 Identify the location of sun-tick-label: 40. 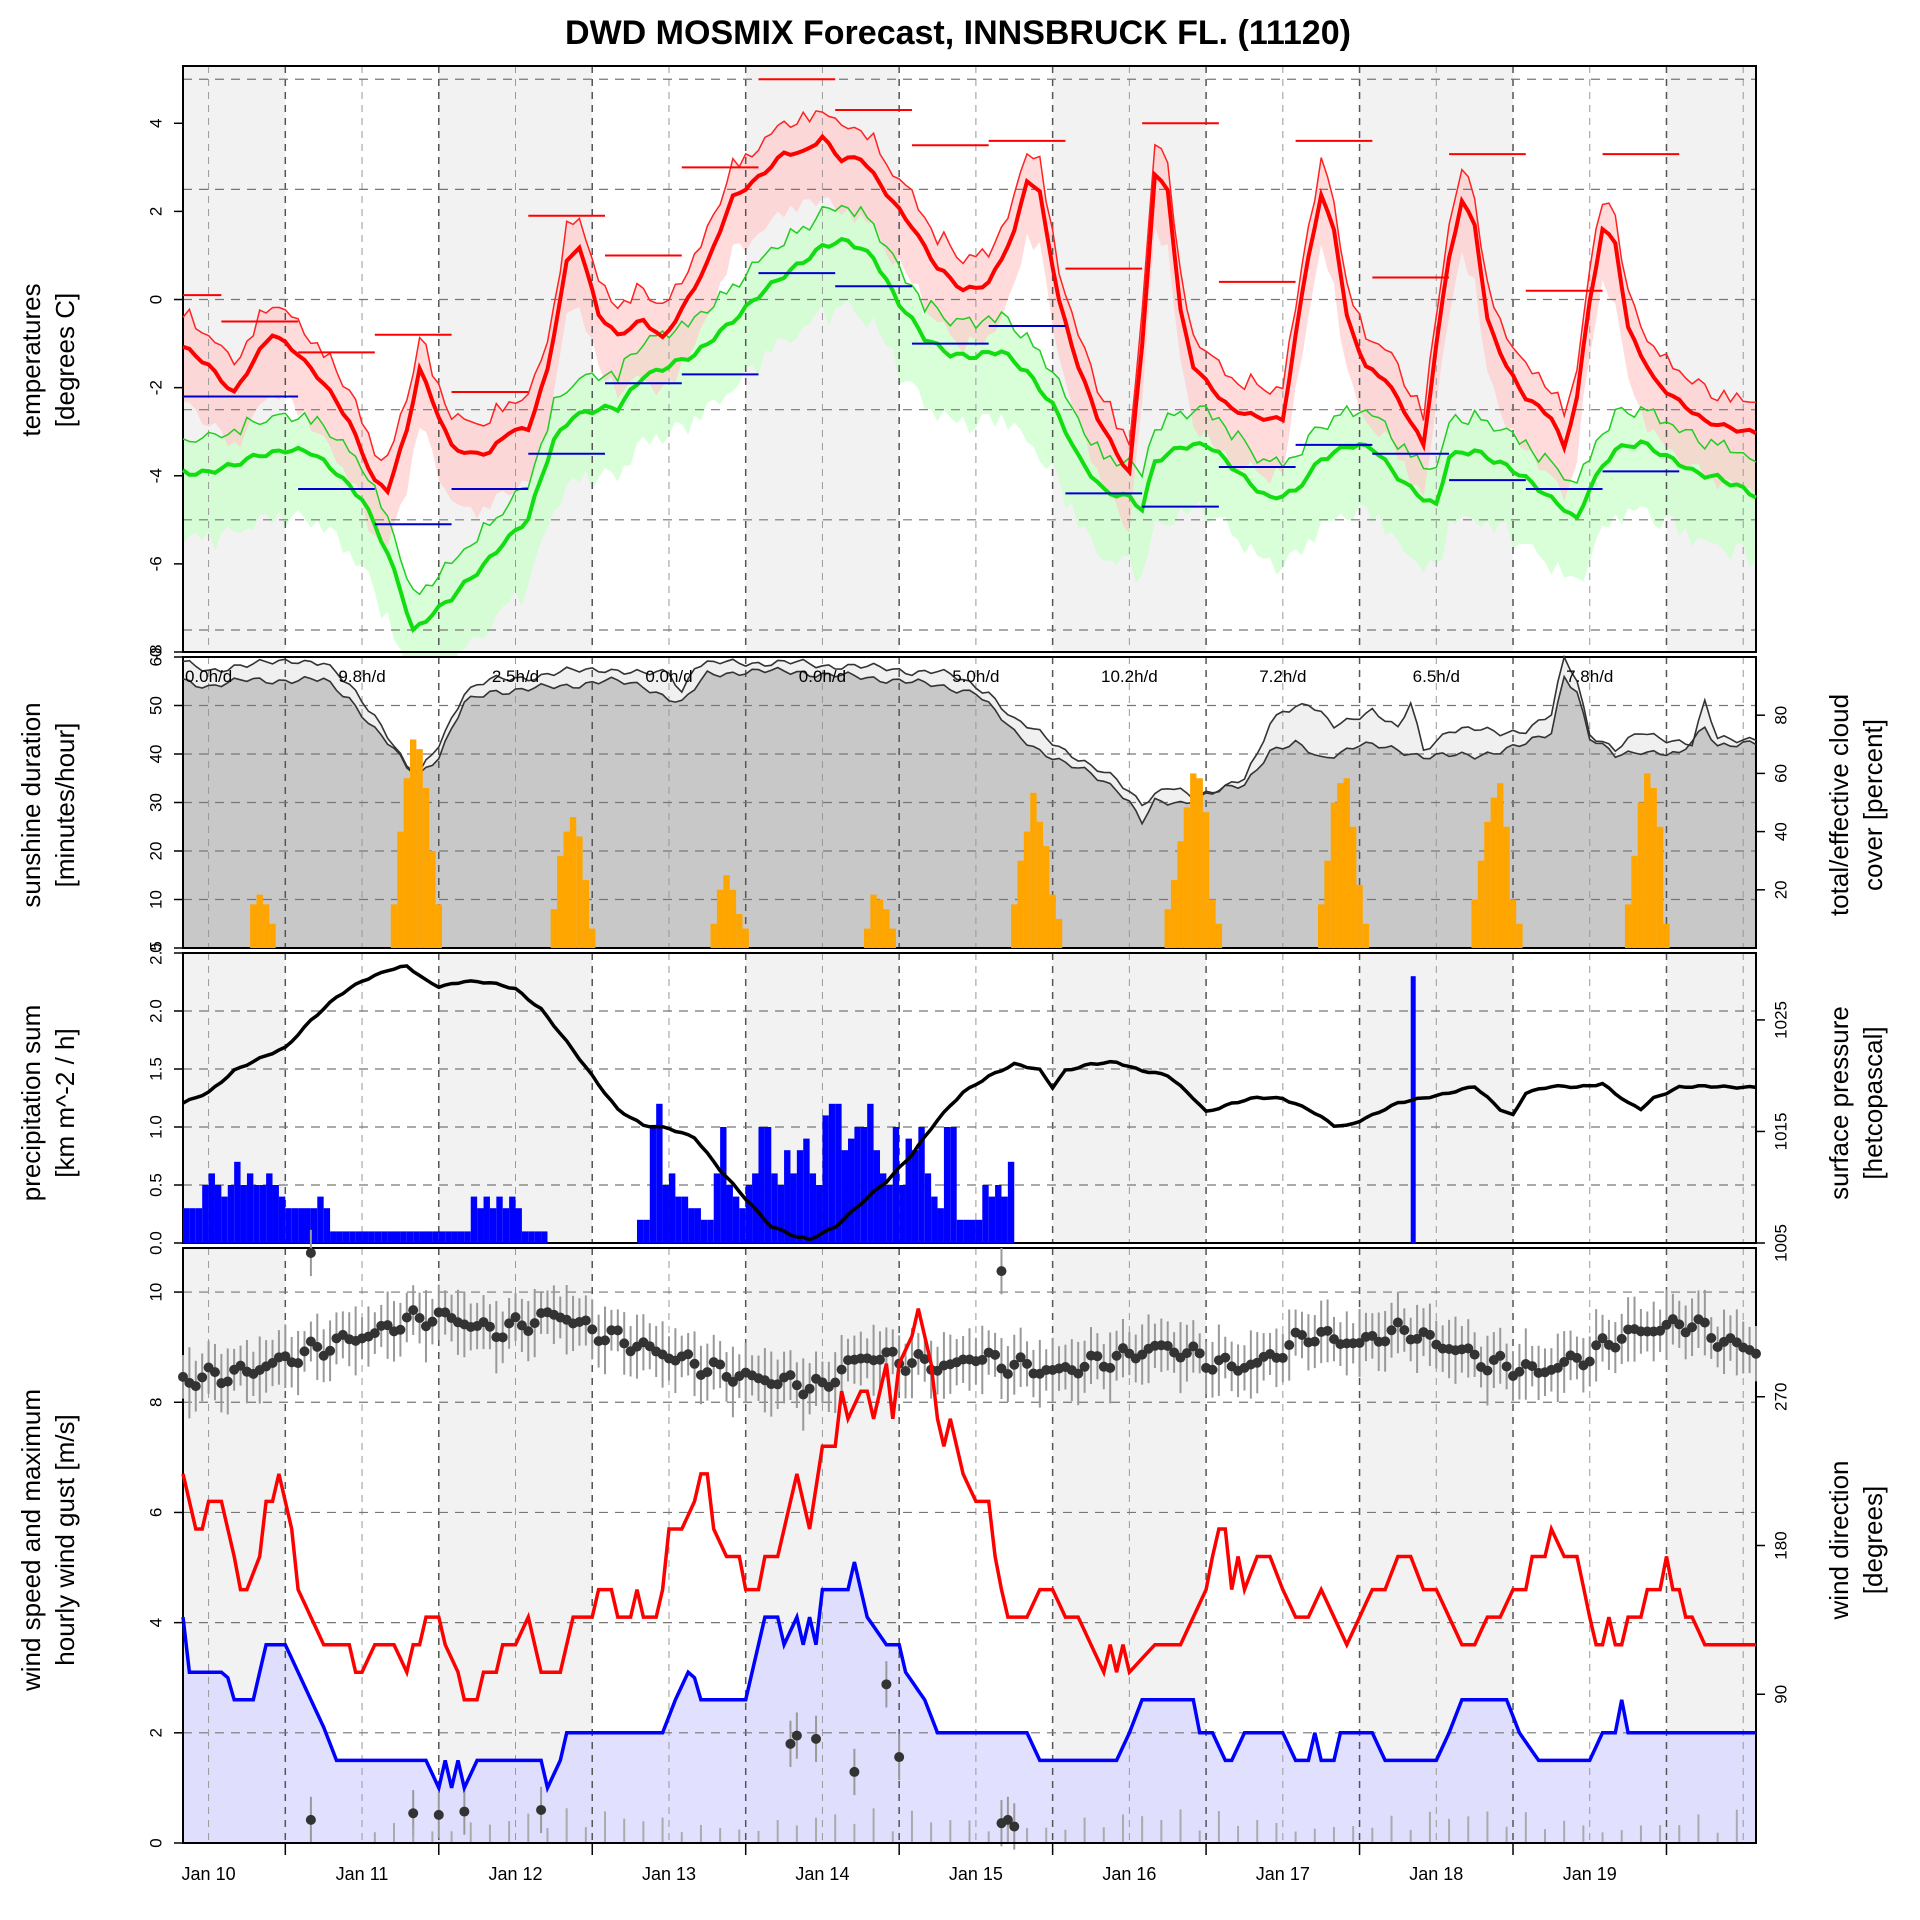
(155, 754).